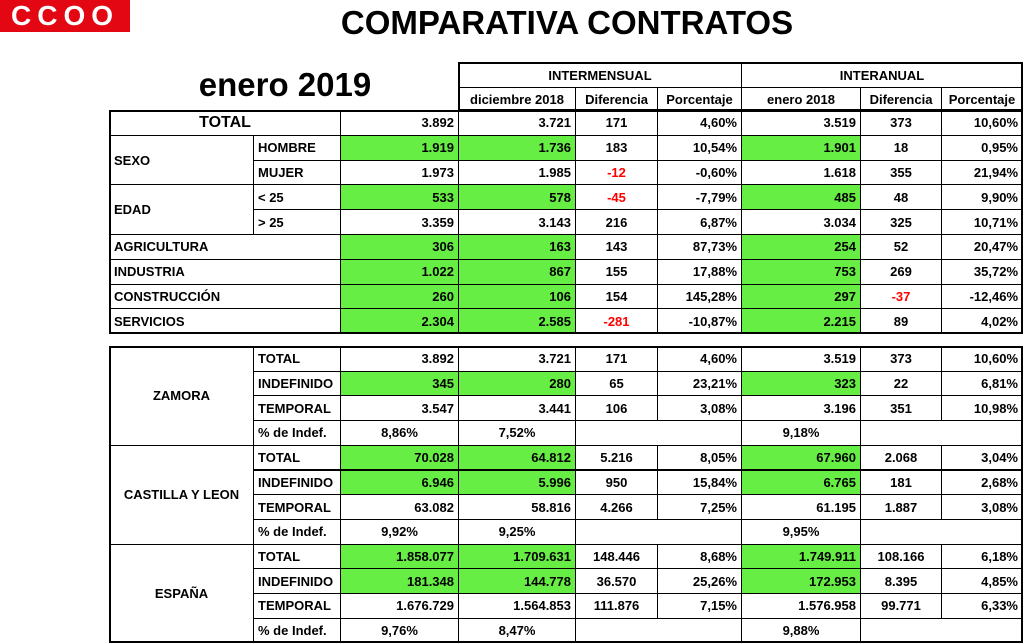 The height and width of the screenshot is (643, 1024). I want to click on value-cell: 306, so click(399, 247).